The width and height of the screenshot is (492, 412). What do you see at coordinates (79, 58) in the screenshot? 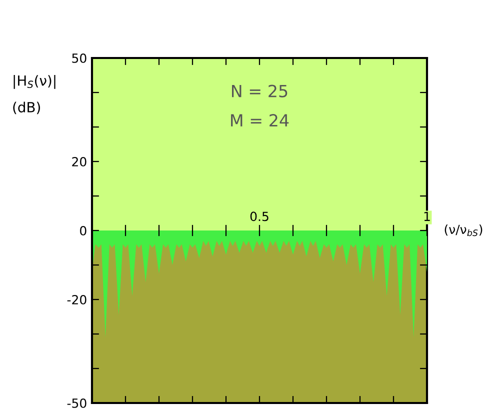
I see `y-tick-label: 50` at bounding box center [79, 58].